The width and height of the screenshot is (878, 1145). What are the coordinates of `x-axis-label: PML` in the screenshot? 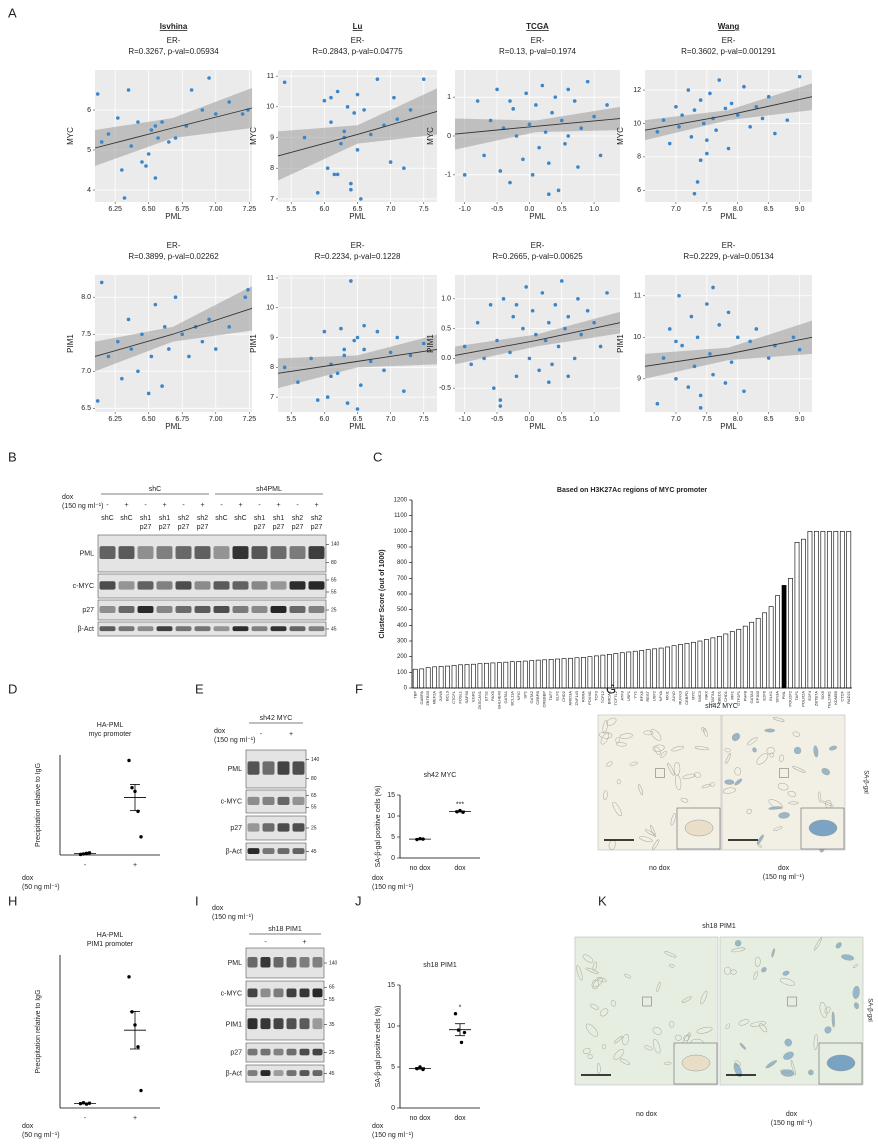 It's located at (537, 426).